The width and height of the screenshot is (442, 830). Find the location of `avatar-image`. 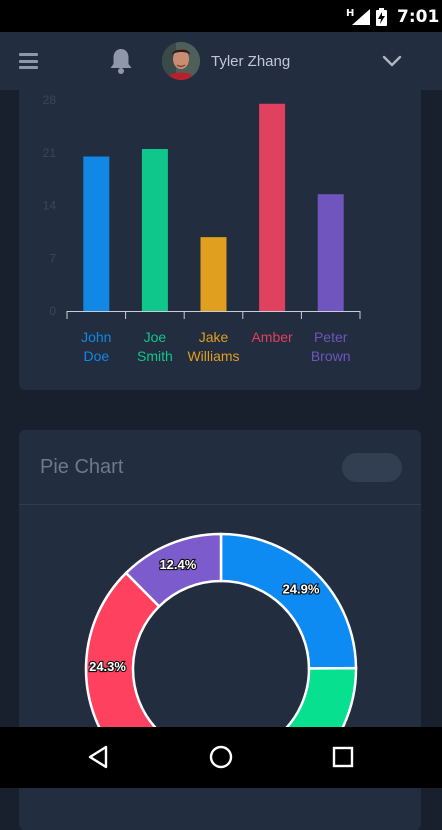

avatar-image is located at coordinates (181, 61).